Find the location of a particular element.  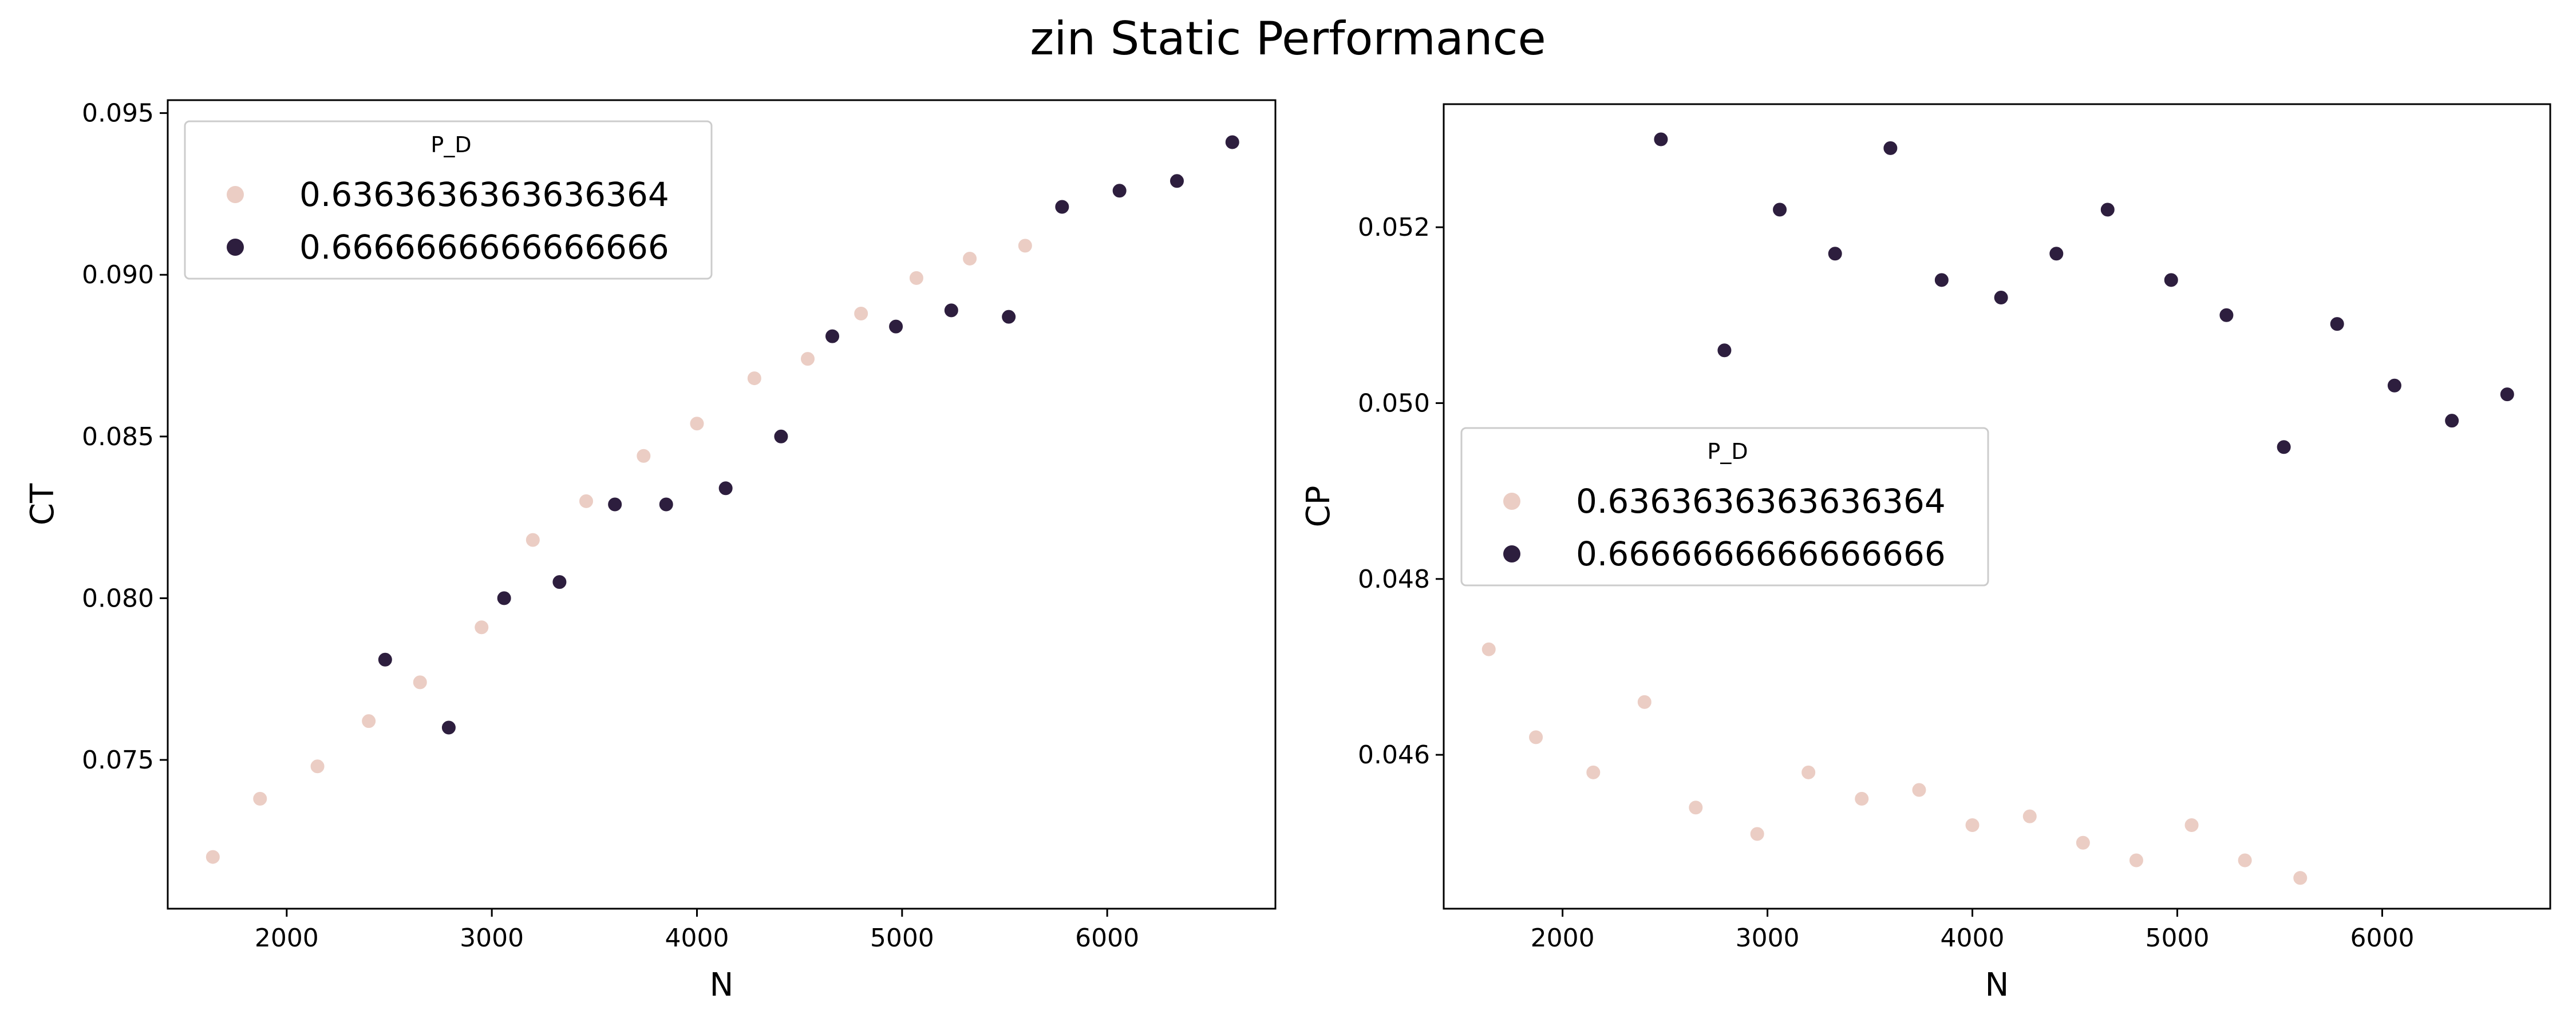

ct-x-axis-label: N is located at coordinates (722, 985).